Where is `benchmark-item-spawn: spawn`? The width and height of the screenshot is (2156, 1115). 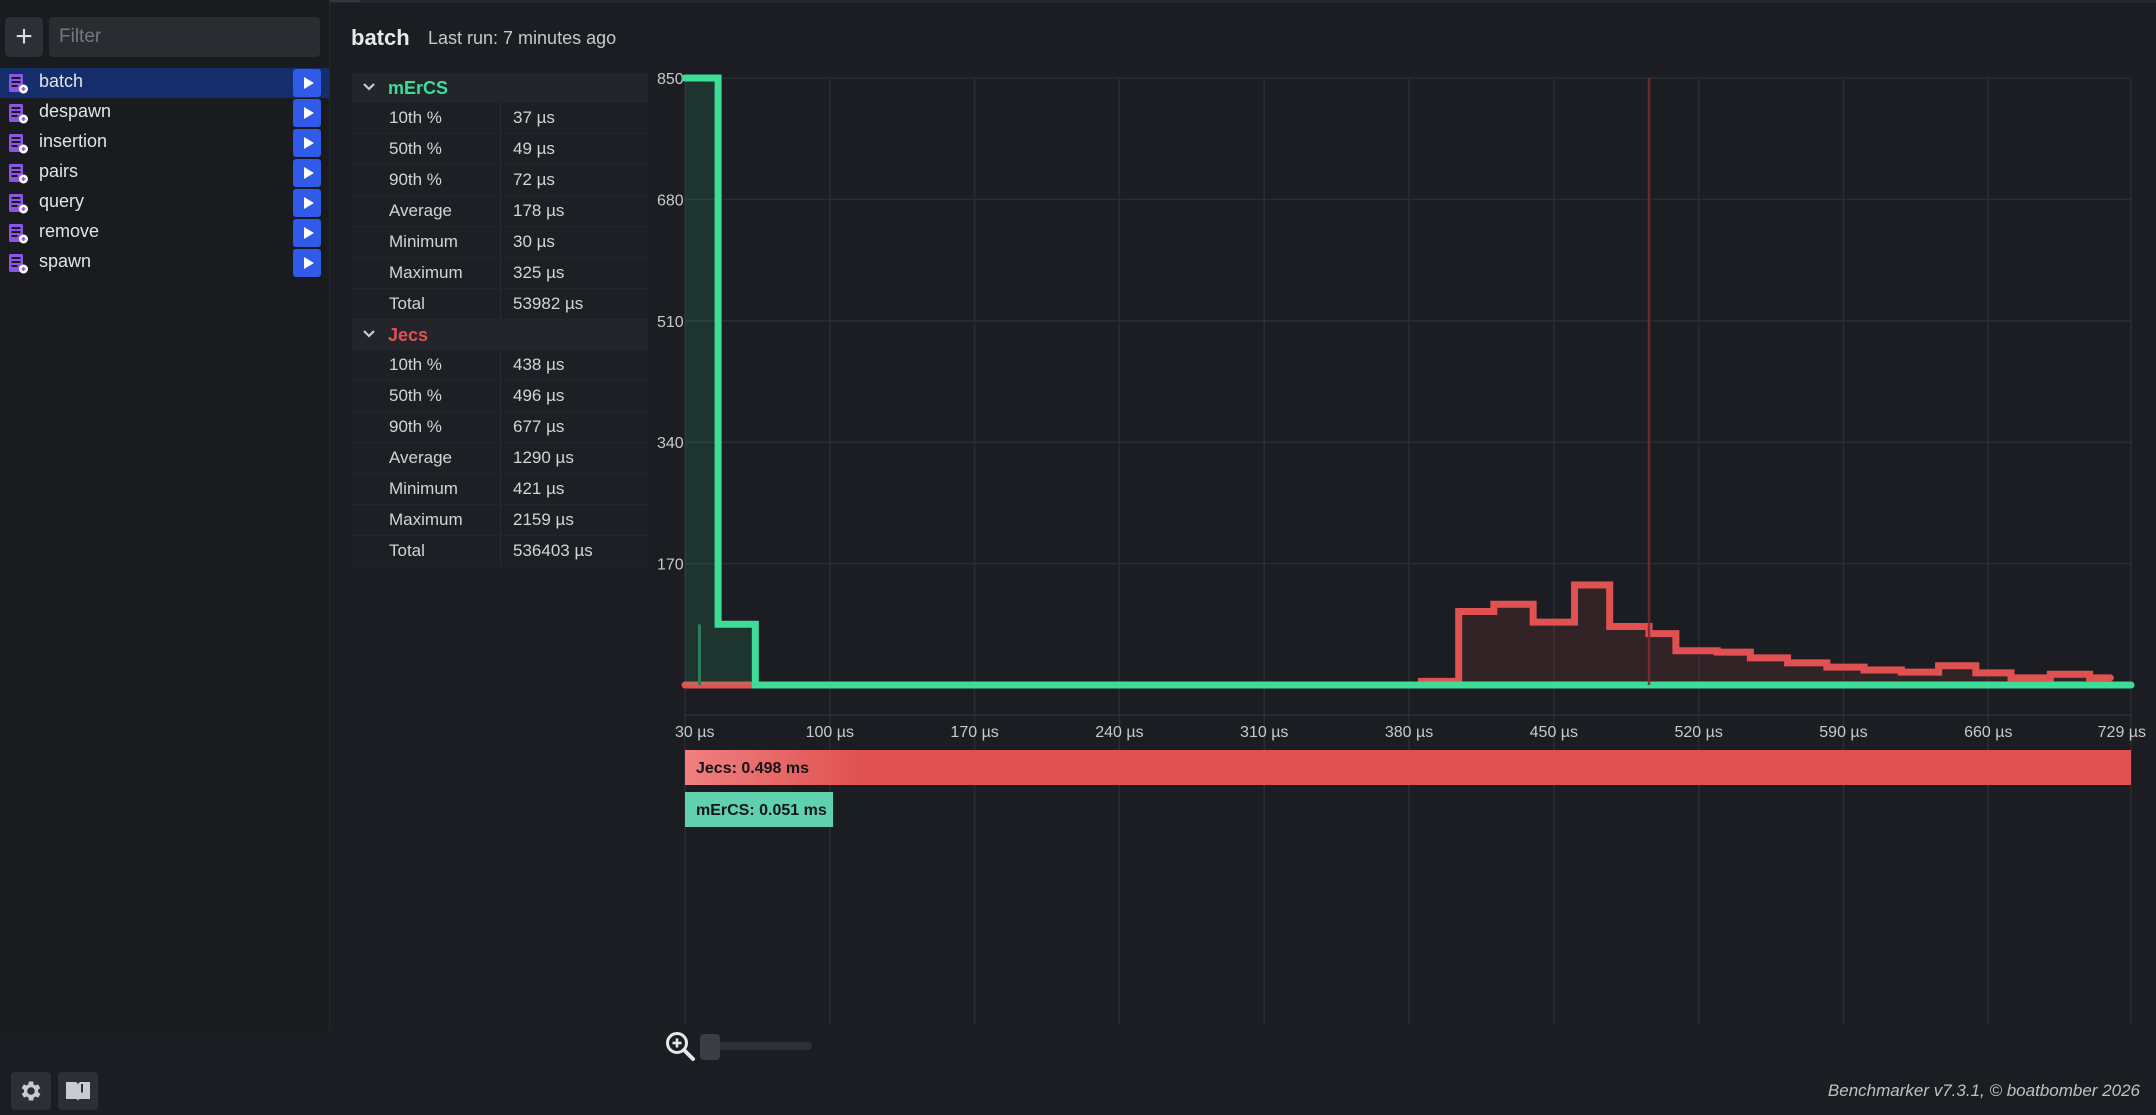 benchmark-item-spawn: spawn is located at coordinates (164, 263).